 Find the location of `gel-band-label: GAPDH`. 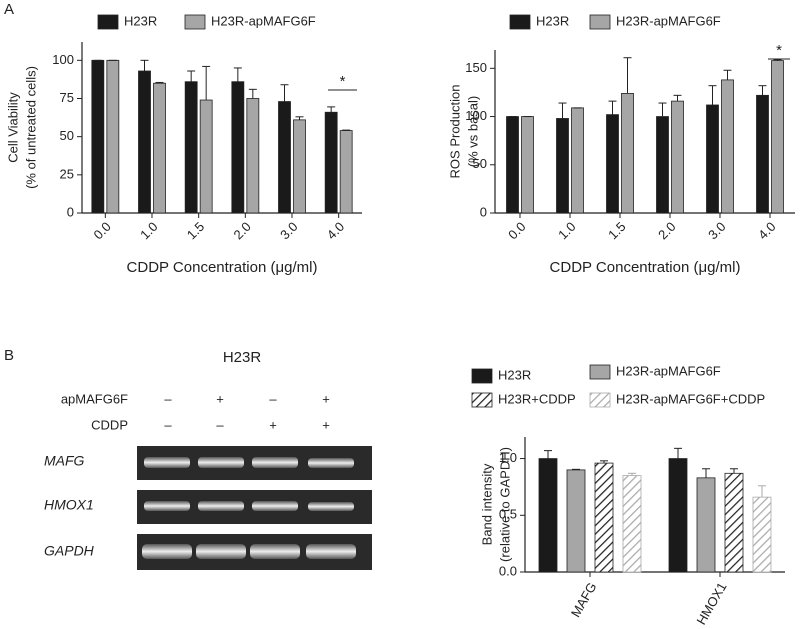

gel-band-label: GAPDH is located at coordinates (69, 551).